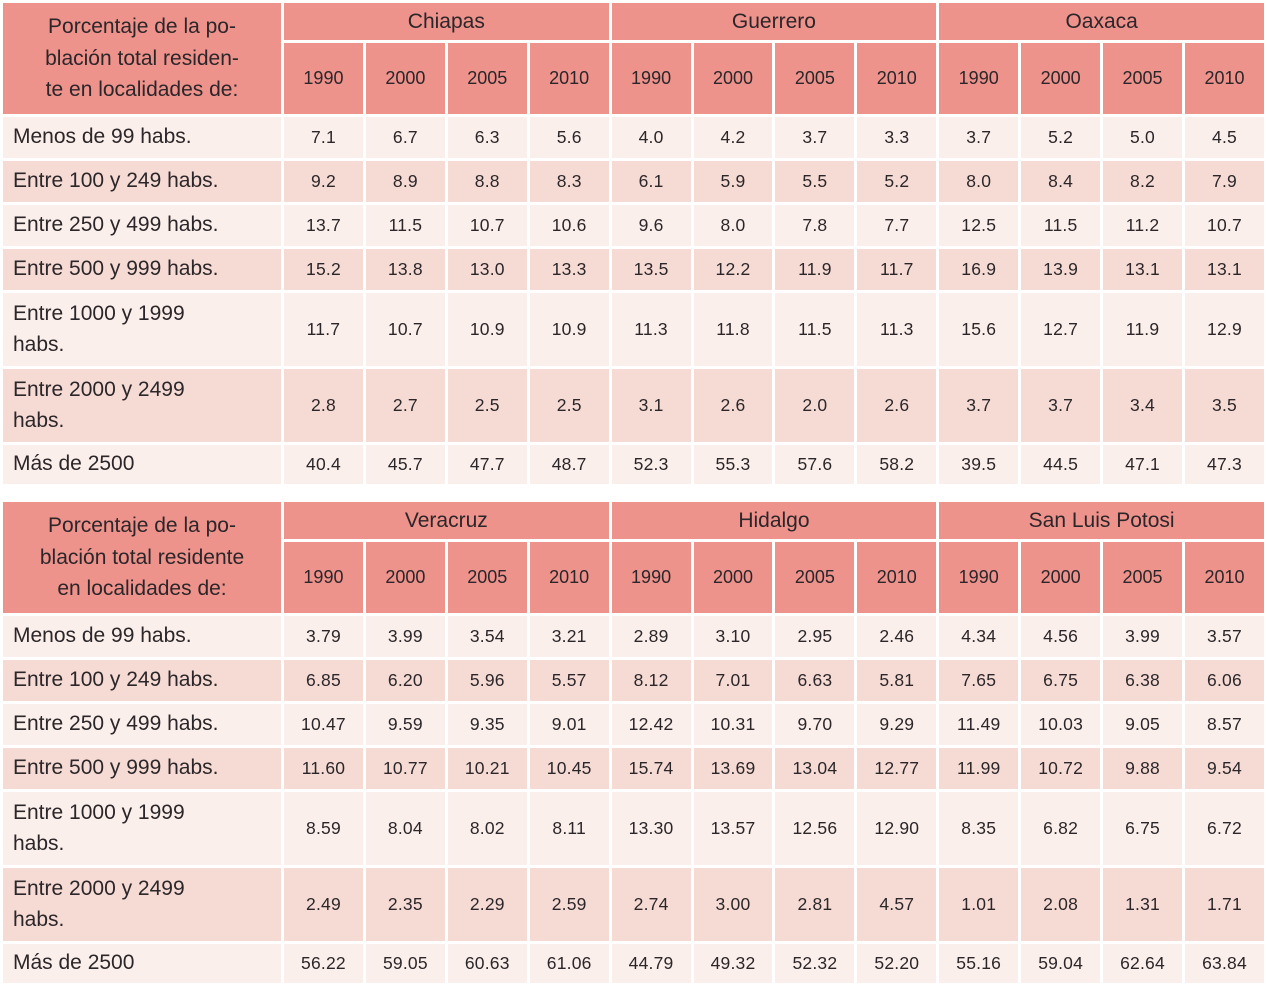  I want to click on value-cell: 8.02, so click(487, 828).